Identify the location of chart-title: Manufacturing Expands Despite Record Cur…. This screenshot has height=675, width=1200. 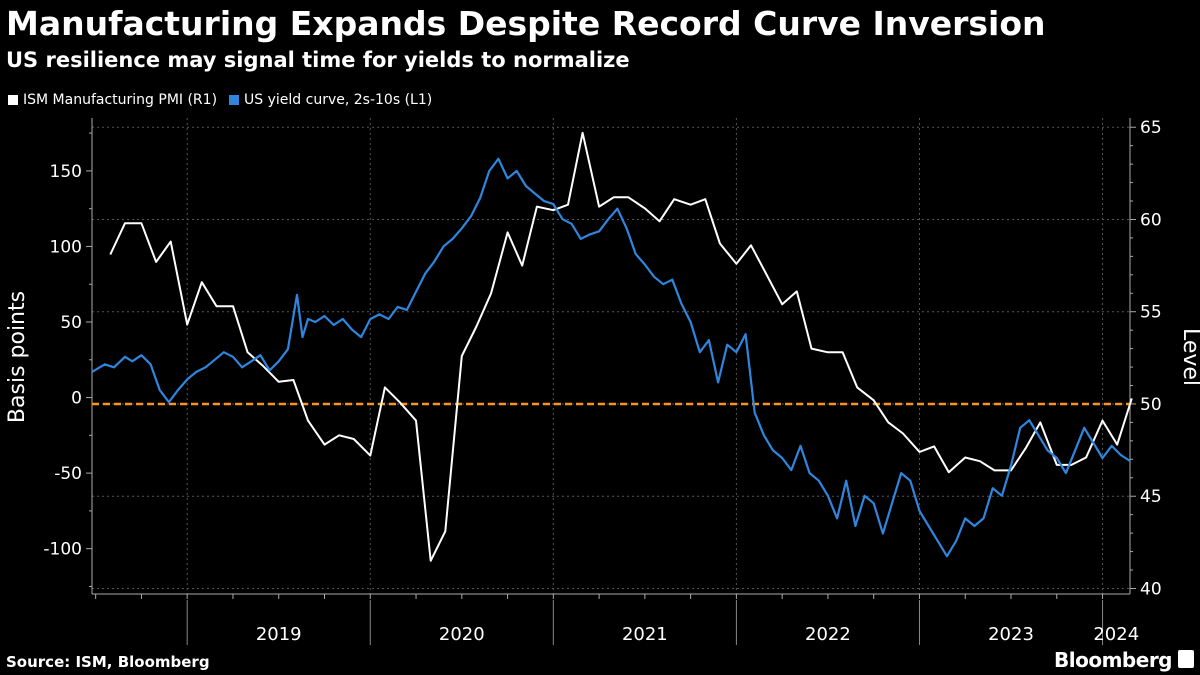
(526, 23).